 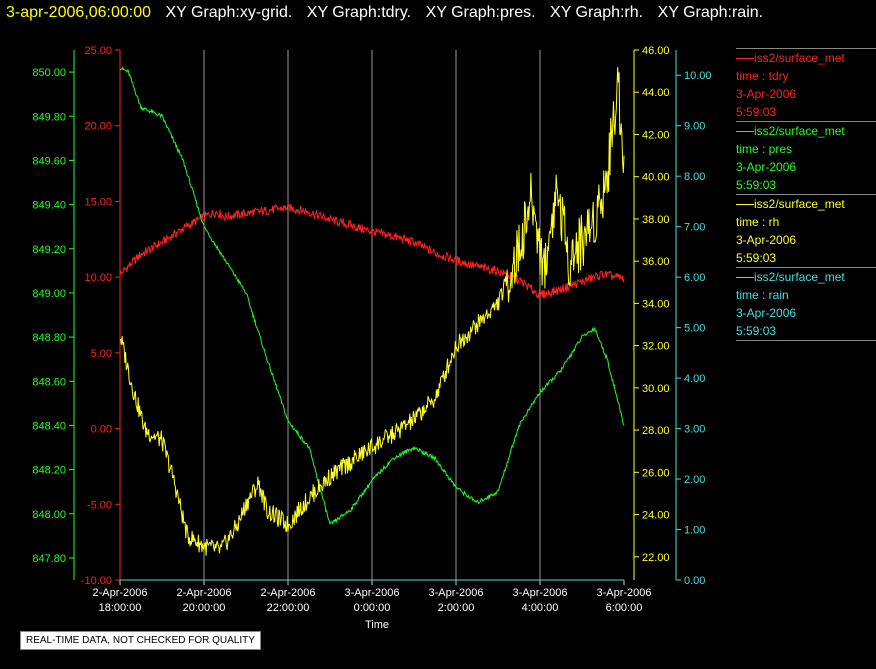 I want to click on pres-tick-label: 849.80, so click(x=49, y=117).